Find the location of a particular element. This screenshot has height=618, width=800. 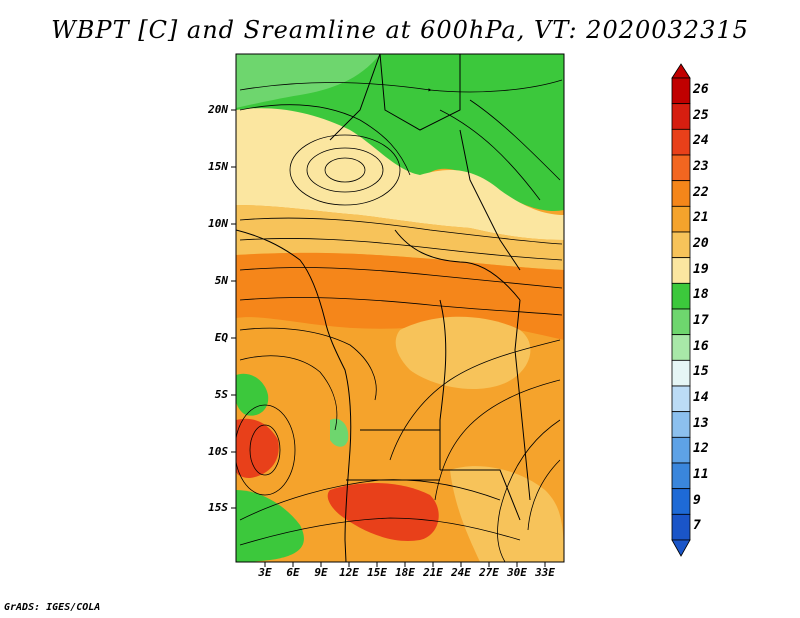

lat-label-5n: 5N is located at coordinates (221, 280).